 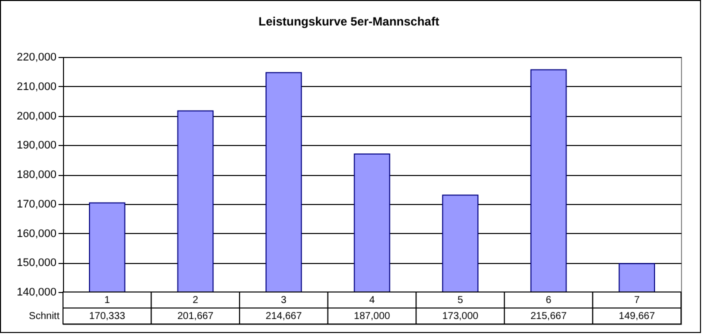 I want to click on y-tick-label: 150,000, so click(x=36, y=263).